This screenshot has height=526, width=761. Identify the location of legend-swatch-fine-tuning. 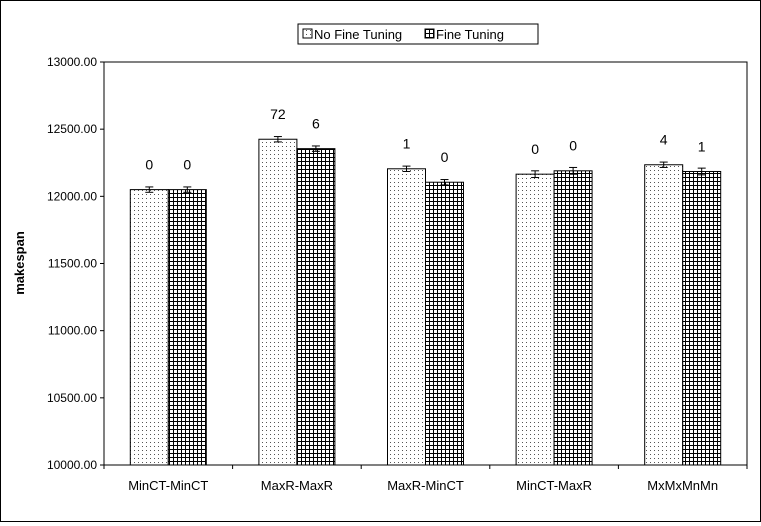
(429, 33).